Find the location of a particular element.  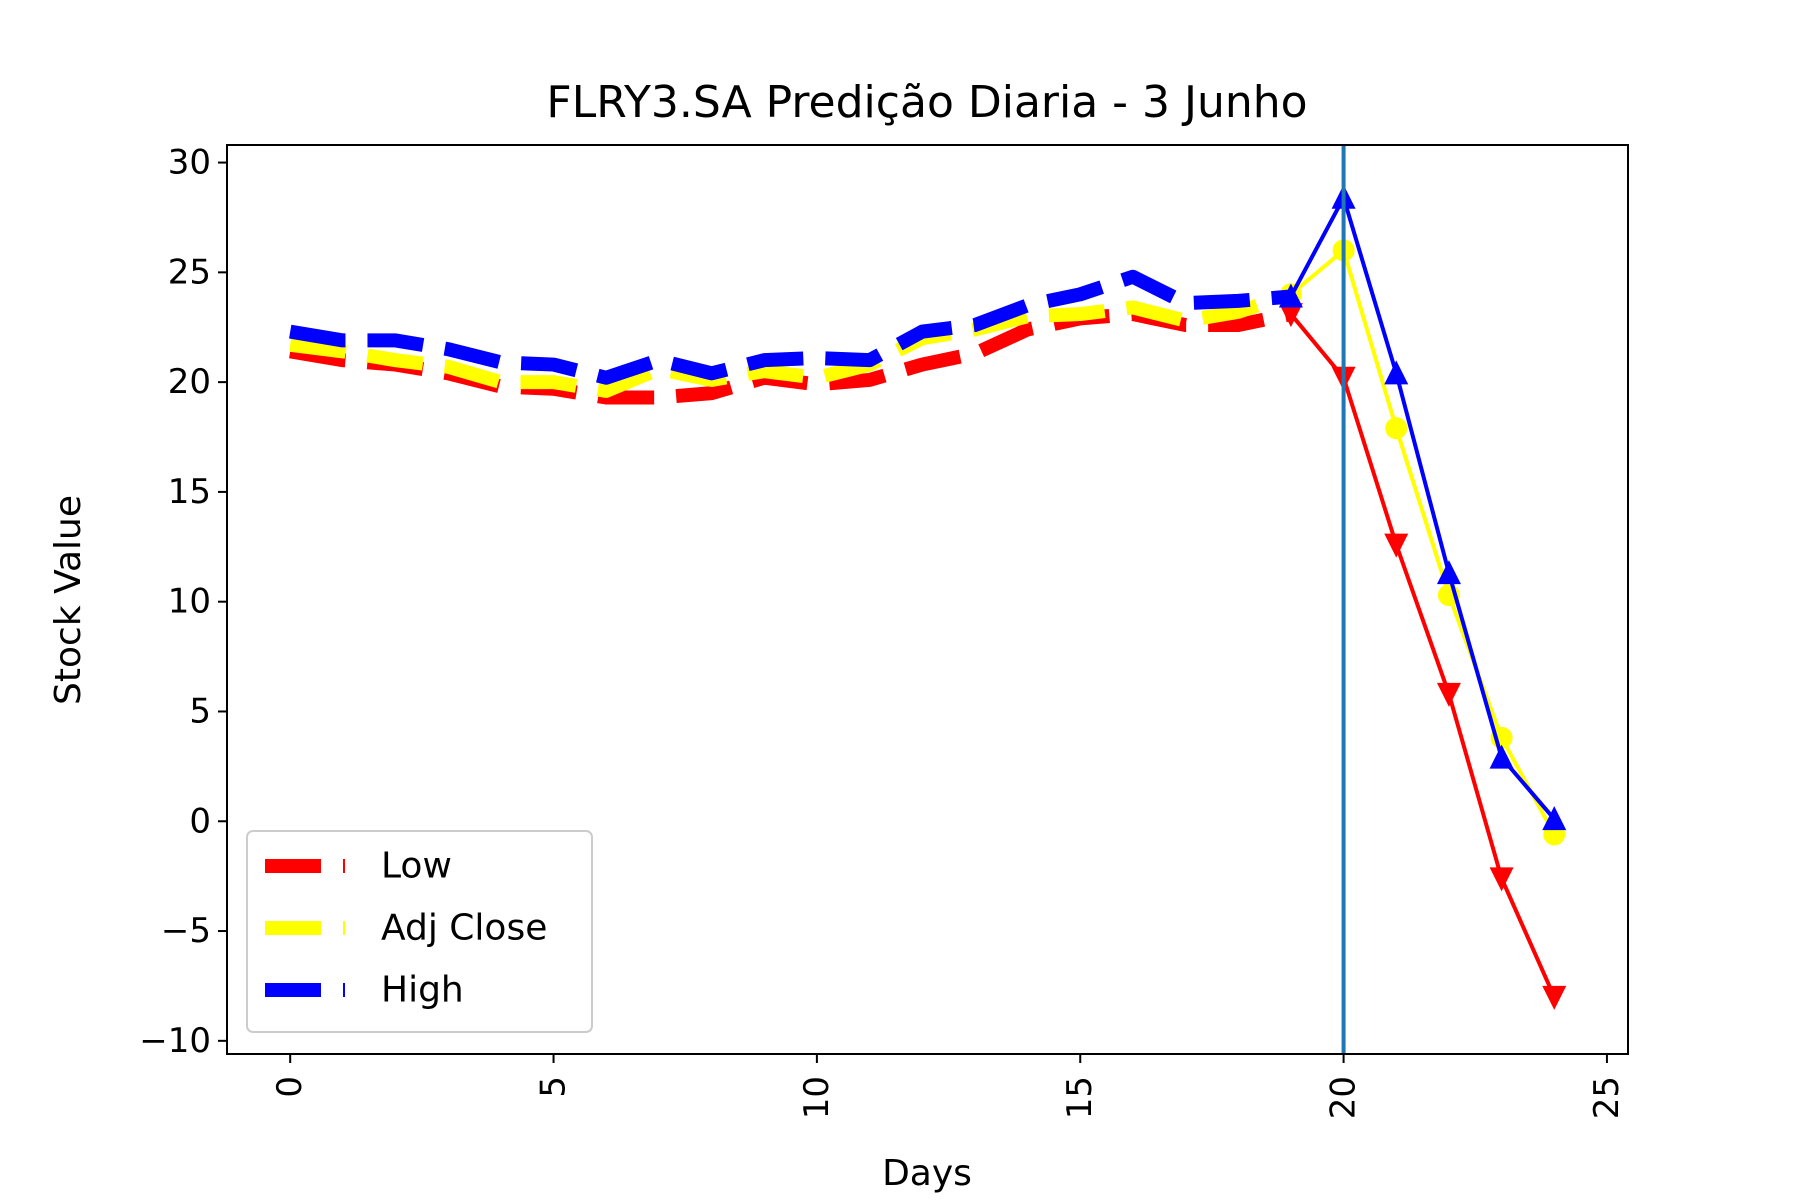

legend-box is located at coordinates (419, 931).